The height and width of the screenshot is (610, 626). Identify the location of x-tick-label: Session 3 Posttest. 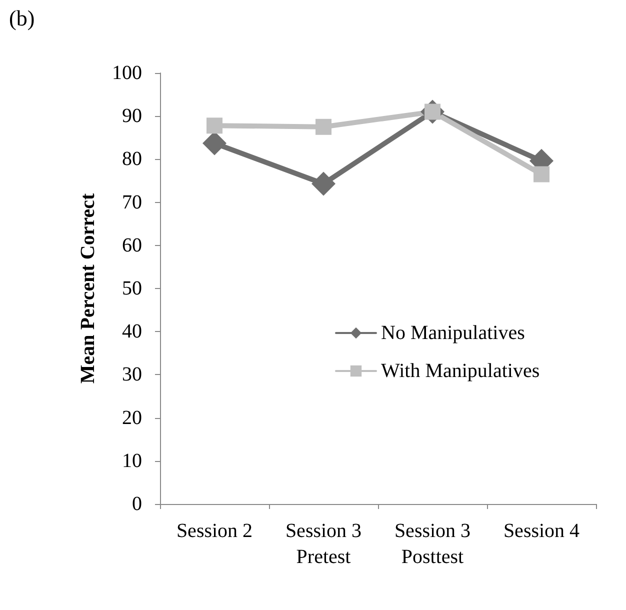
(432, 544).